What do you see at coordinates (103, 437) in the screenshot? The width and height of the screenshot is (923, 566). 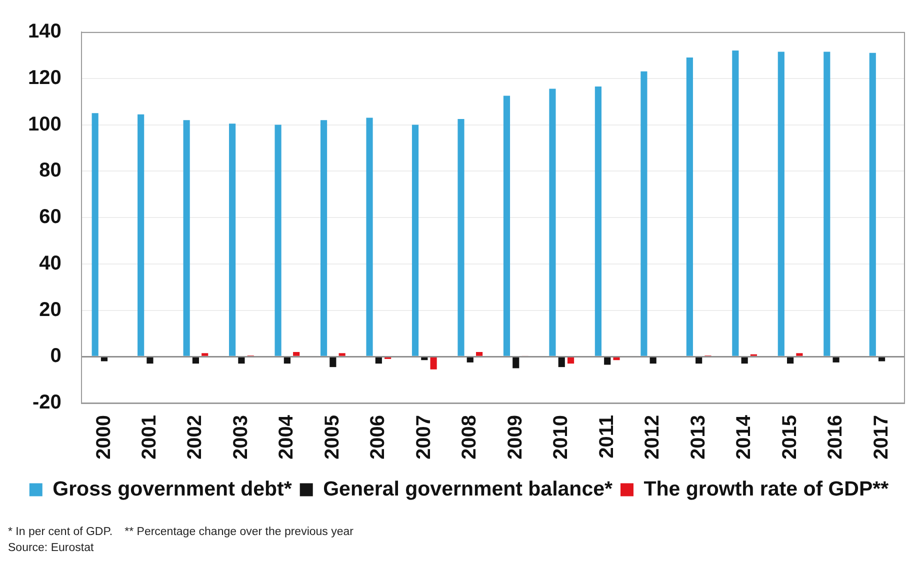 I see `x-tick-label: 2000` at bounding box center [103, 437].